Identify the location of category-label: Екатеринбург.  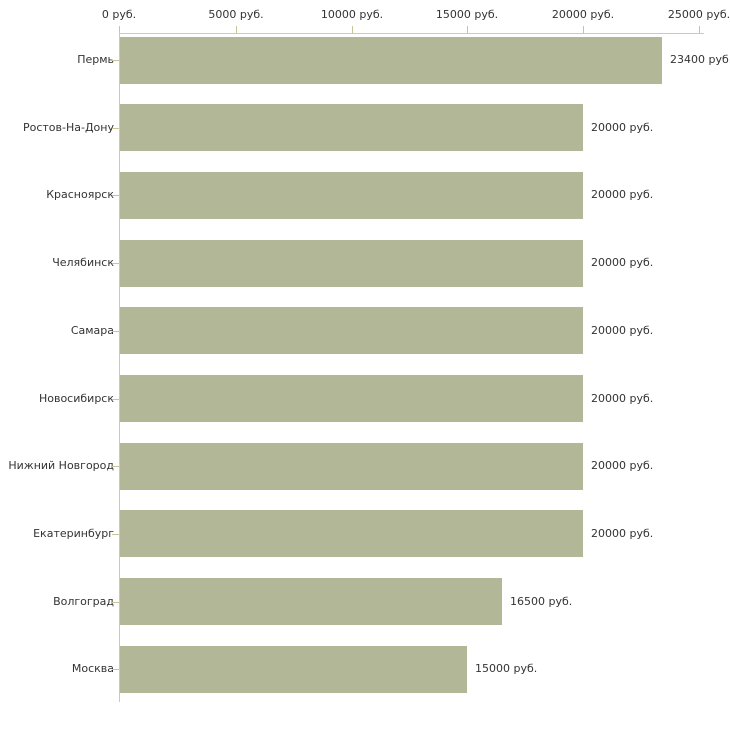
(73, 533).